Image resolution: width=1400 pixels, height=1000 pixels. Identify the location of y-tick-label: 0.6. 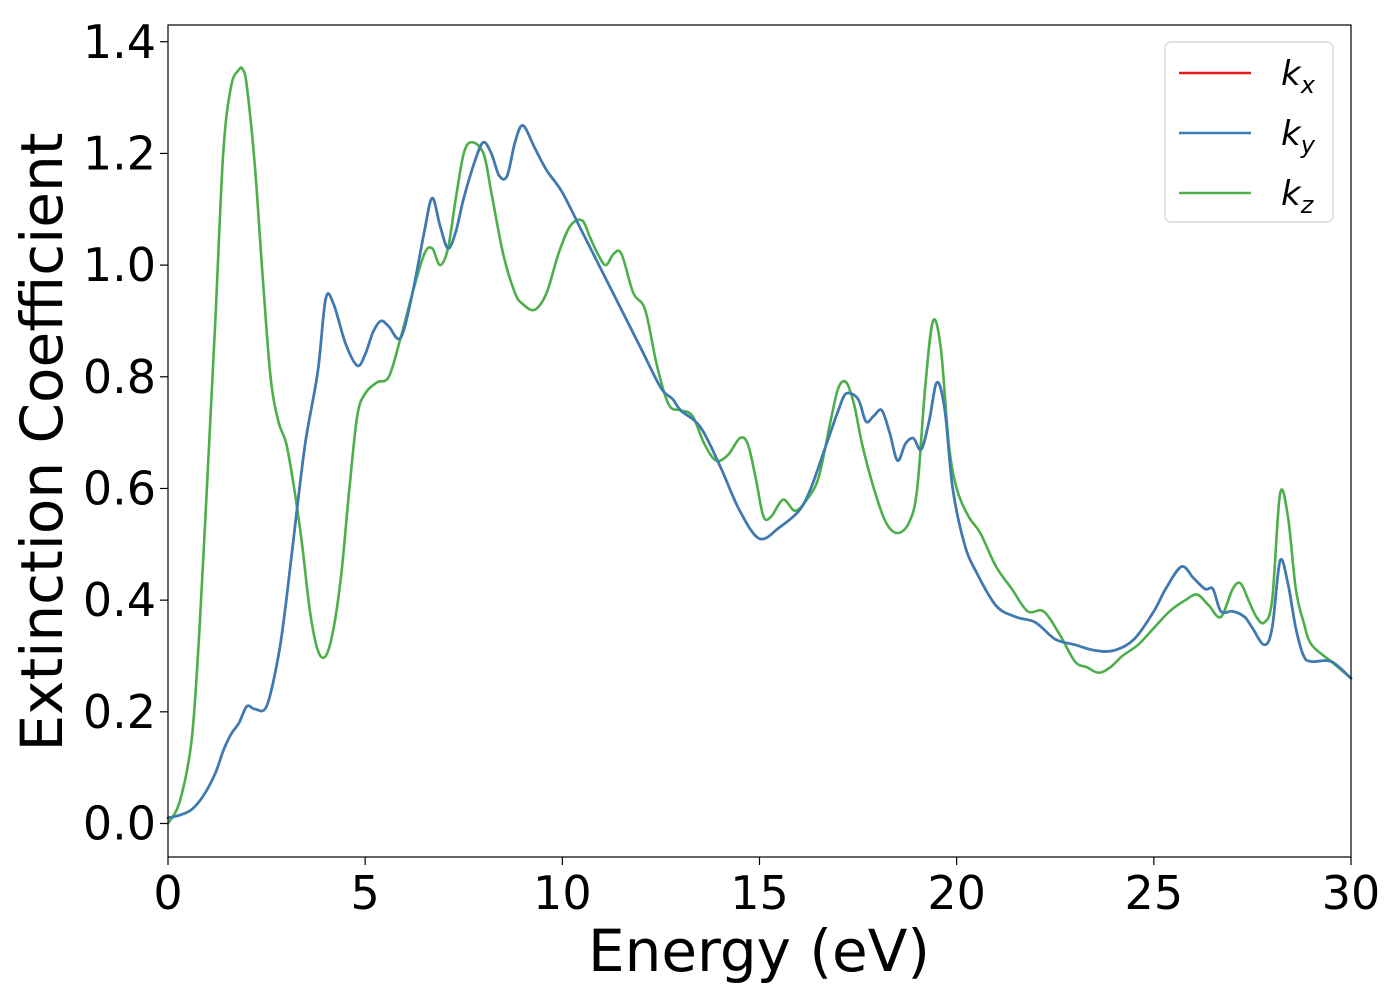
(119, 488).